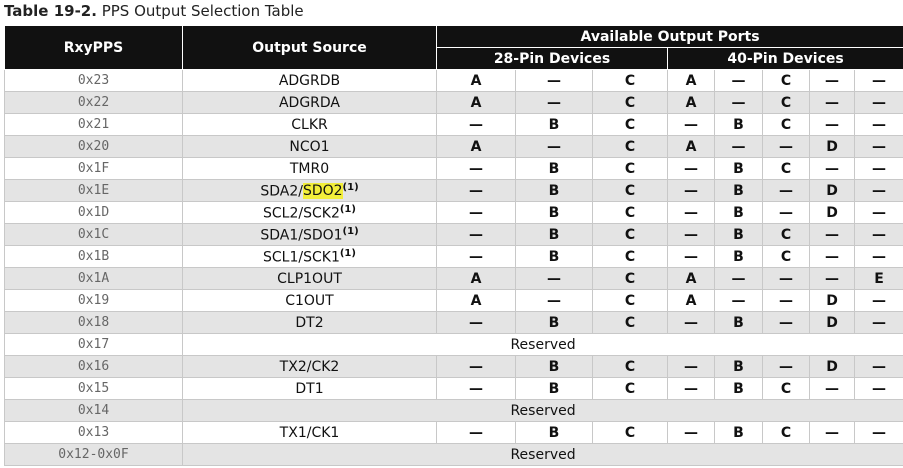  I want to click on register-code: 0x23, so click(93, 80).